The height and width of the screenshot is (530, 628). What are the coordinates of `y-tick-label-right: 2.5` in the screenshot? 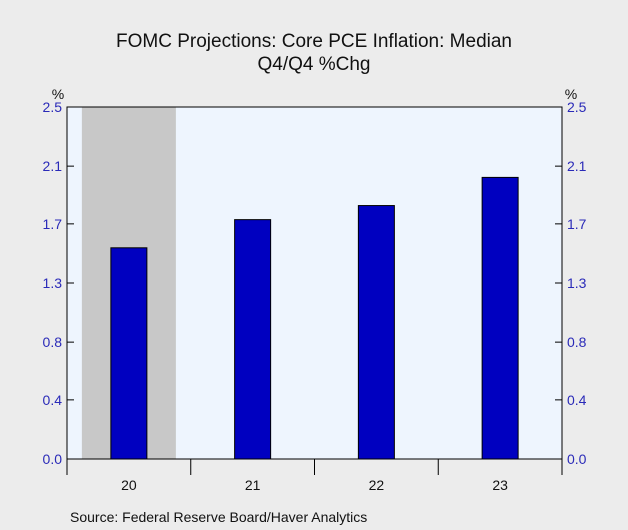 It's located at (577, 107).